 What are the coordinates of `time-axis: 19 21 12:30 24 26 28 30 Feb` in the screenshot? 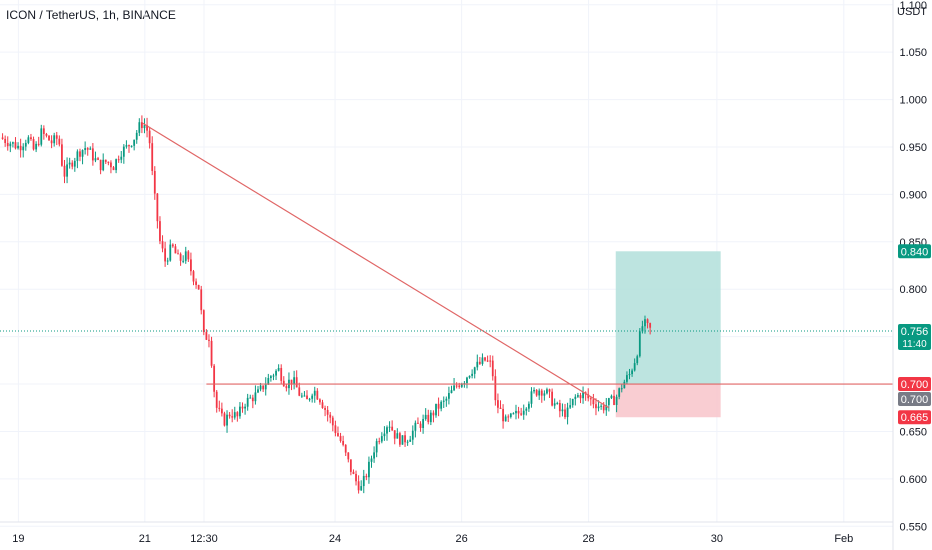 It's located at (432, 539).